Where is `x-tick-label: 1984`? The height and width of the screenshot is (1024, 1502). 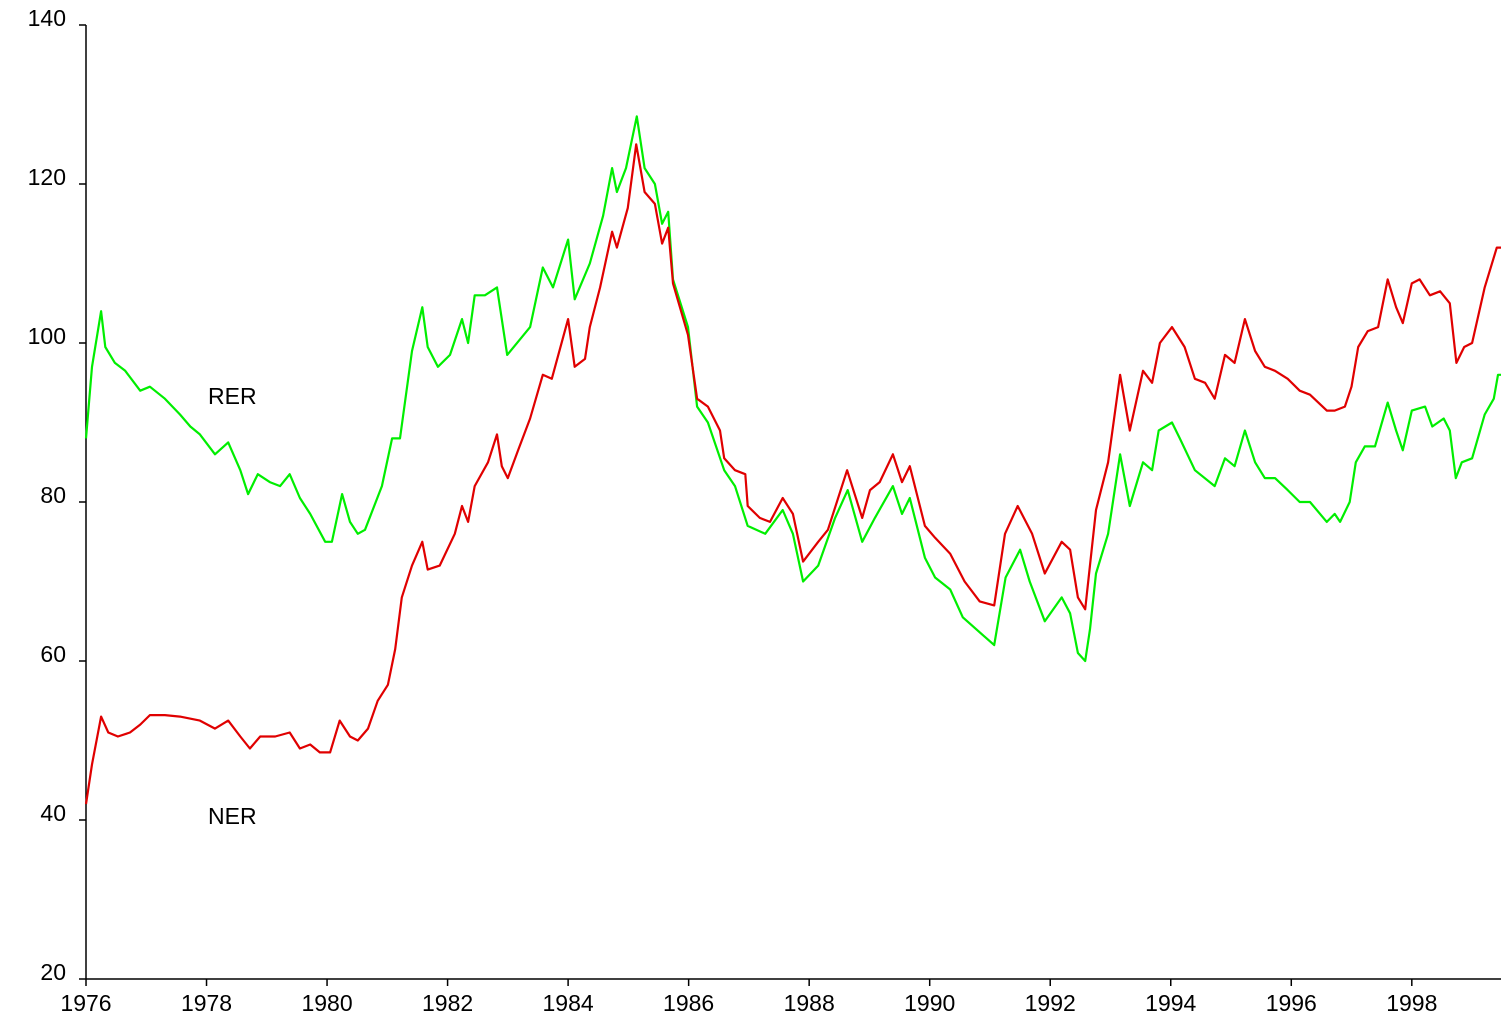
x-tick-label: 1984 is located at coordinates (568, 1003).